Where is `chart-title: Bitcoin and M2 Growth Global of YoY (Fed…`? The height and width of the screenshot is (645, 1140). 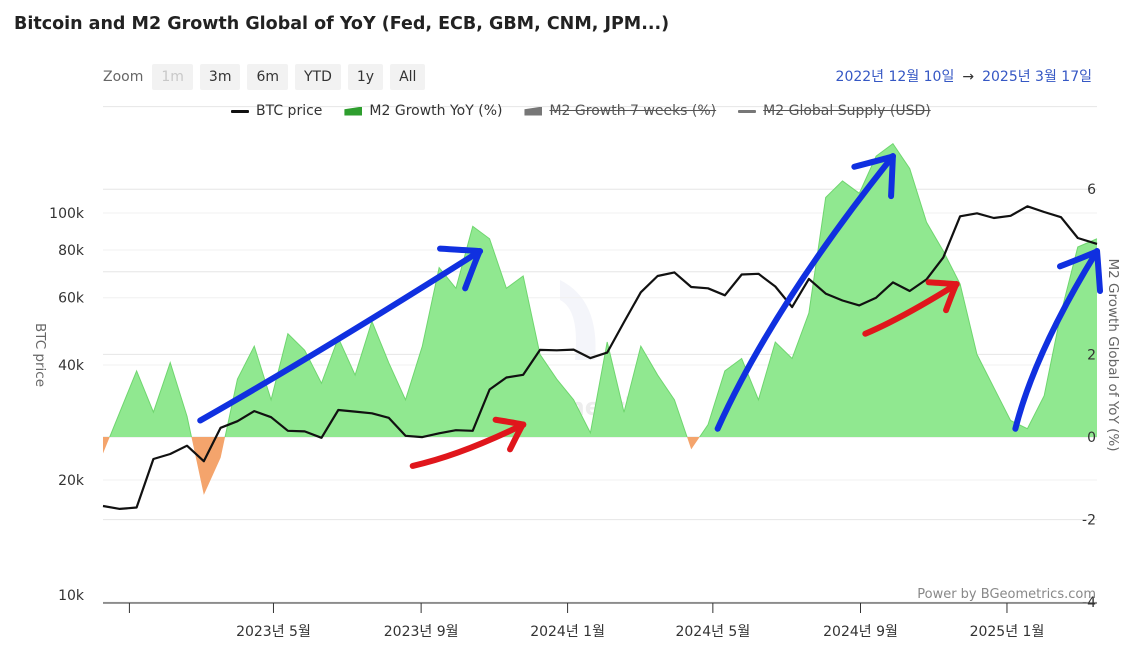
chart-title: Bitcoin and M2 Growth Global of YoY (Fed… is located at coordinates (342, 24).